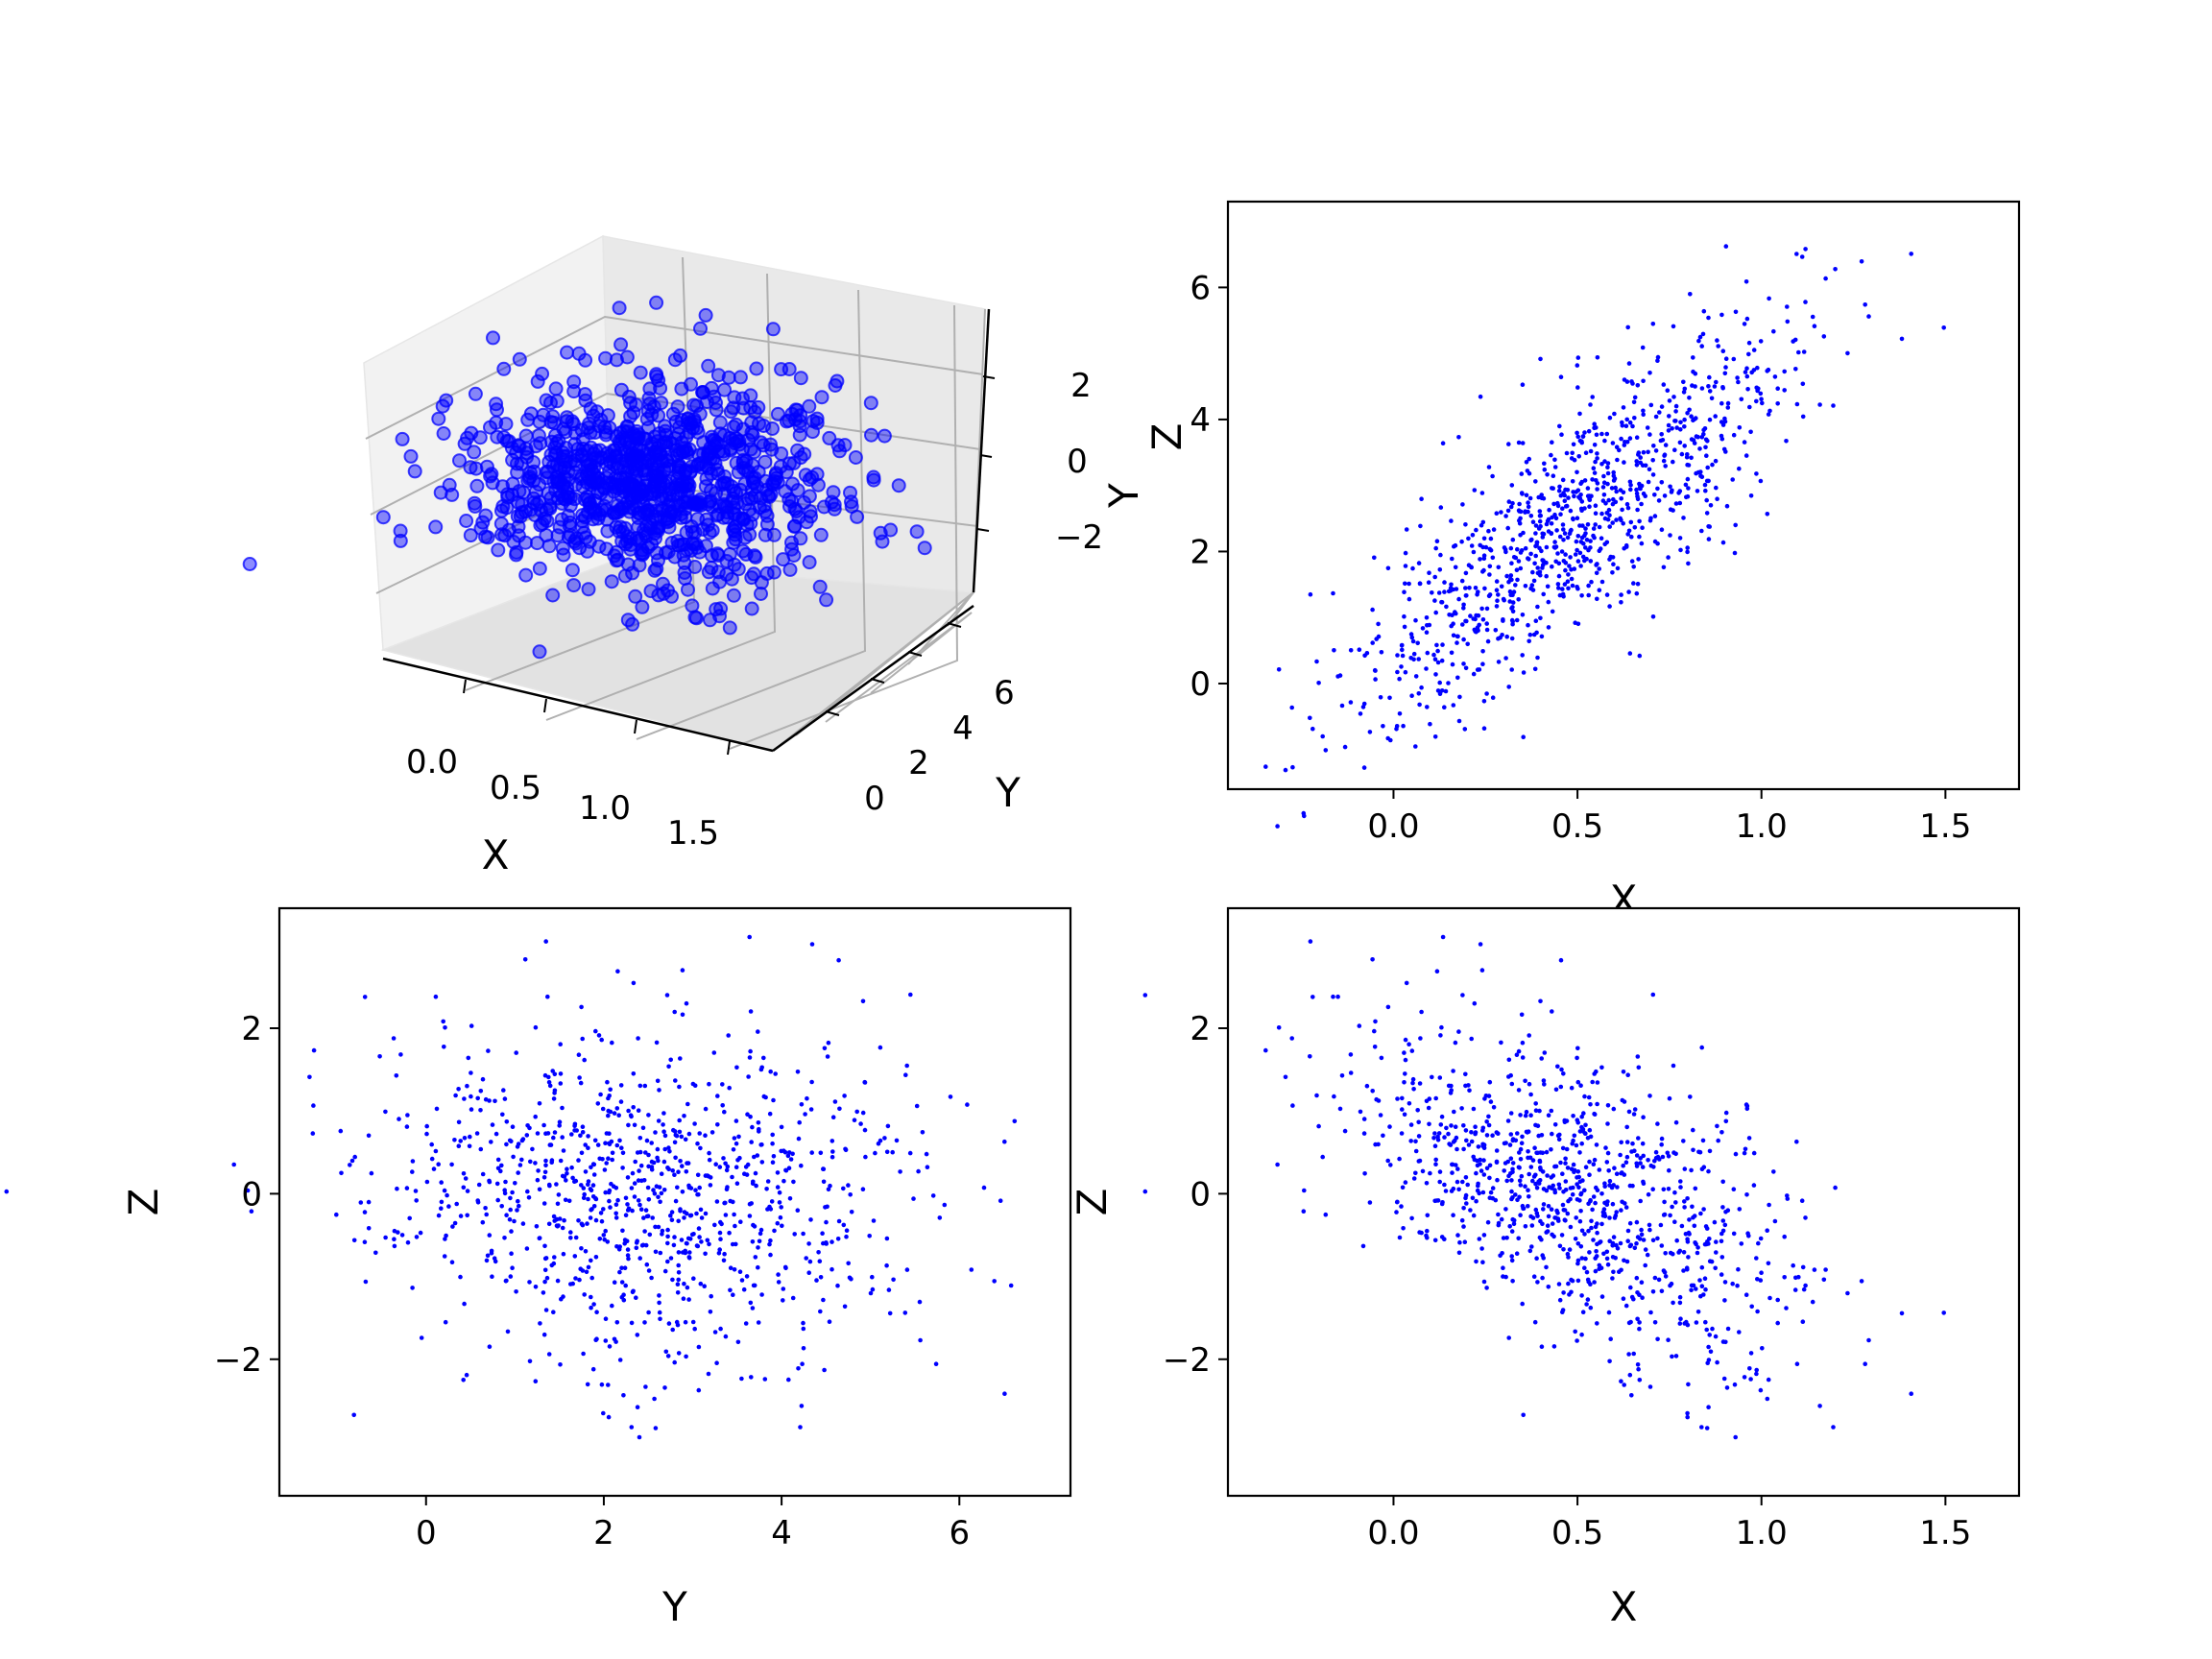  What do you see at coordinates (1945, 826) in the screenshot?
I see `x-tick-label: 1.5` at bounding box center [1945, 826].